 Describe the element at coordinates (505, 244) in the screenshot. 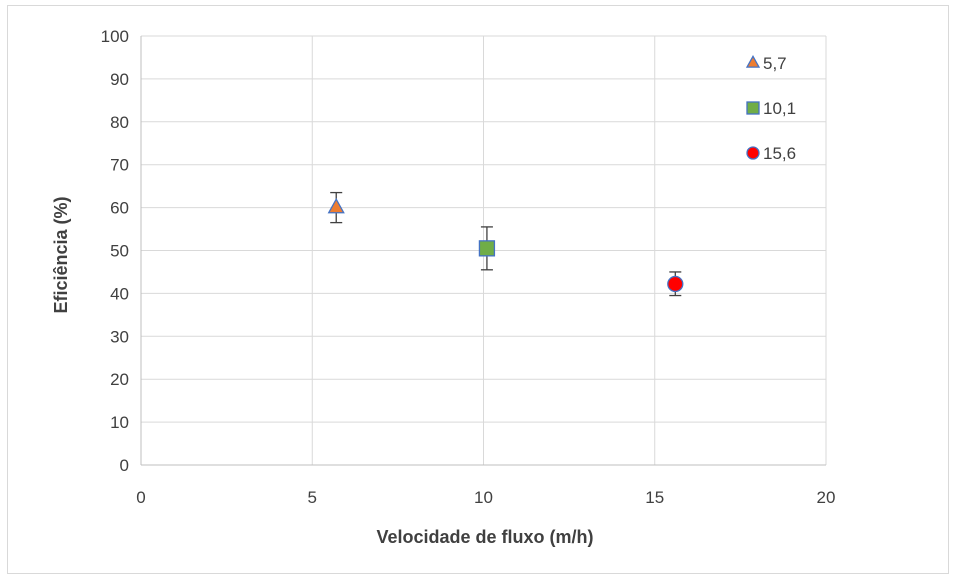

I see `data-layer` at that location.